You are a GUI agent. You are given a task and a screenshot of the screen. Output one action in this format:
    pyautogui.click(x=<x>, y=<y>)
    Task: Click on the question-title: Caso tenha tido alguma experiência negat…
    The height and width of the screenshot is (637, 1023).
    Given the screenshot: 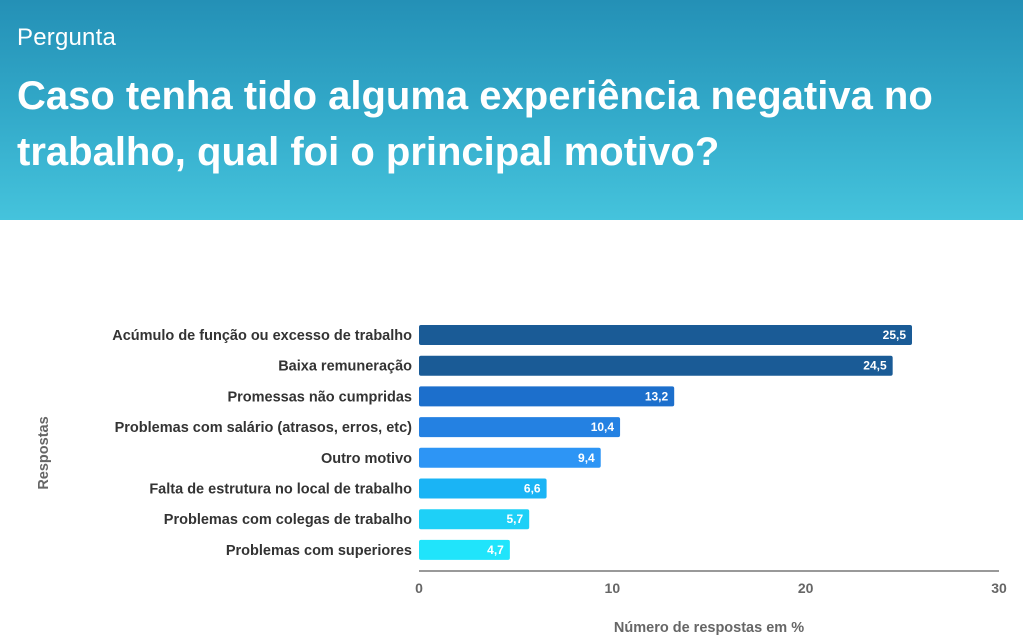 What is the action you would take?
    pyautogui.click(x=475, y=124)
    